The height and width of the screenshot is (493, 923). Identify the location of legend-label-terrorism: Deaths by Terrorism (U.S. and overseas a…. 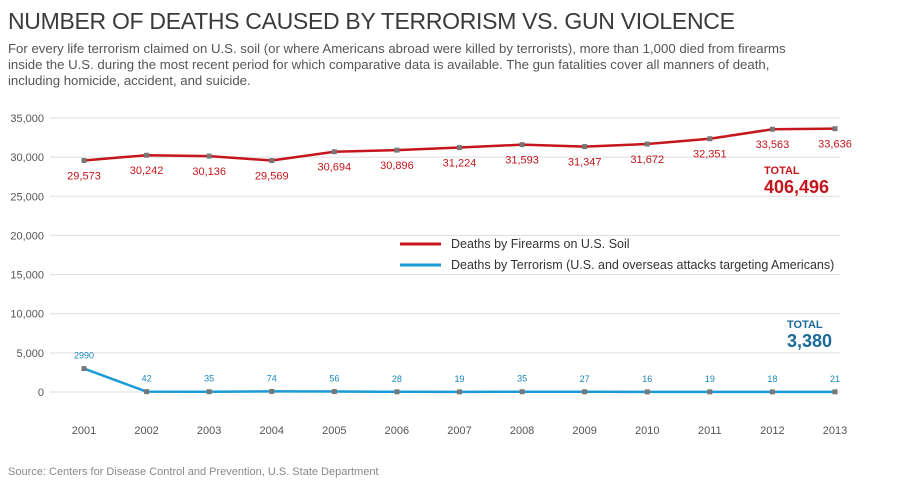
(642, 265).